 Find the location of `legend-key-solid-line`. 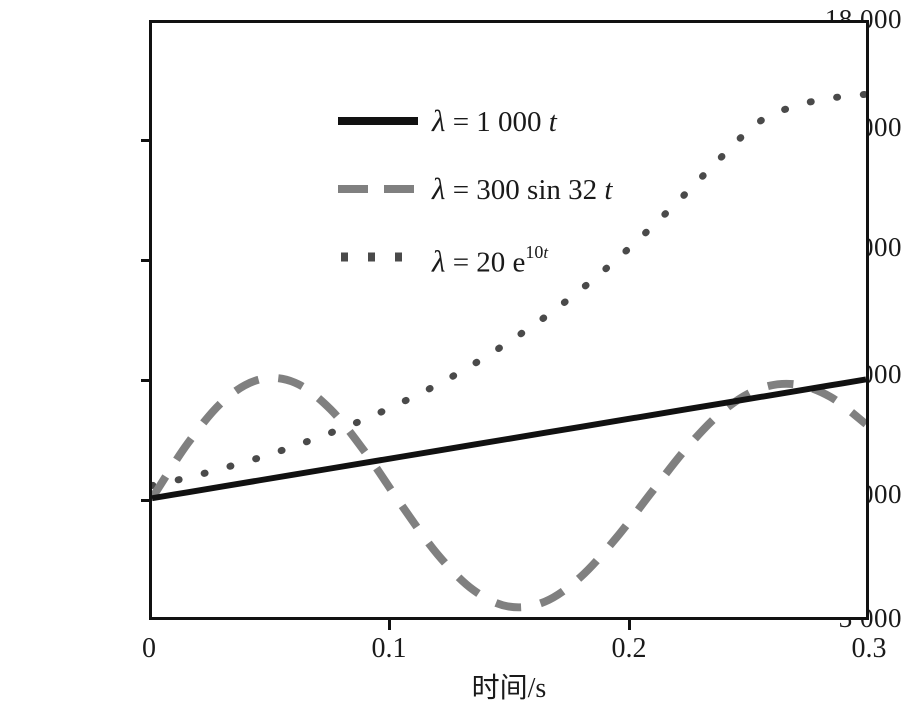

legend-key-solid-line is located at coordinates (378, 121).